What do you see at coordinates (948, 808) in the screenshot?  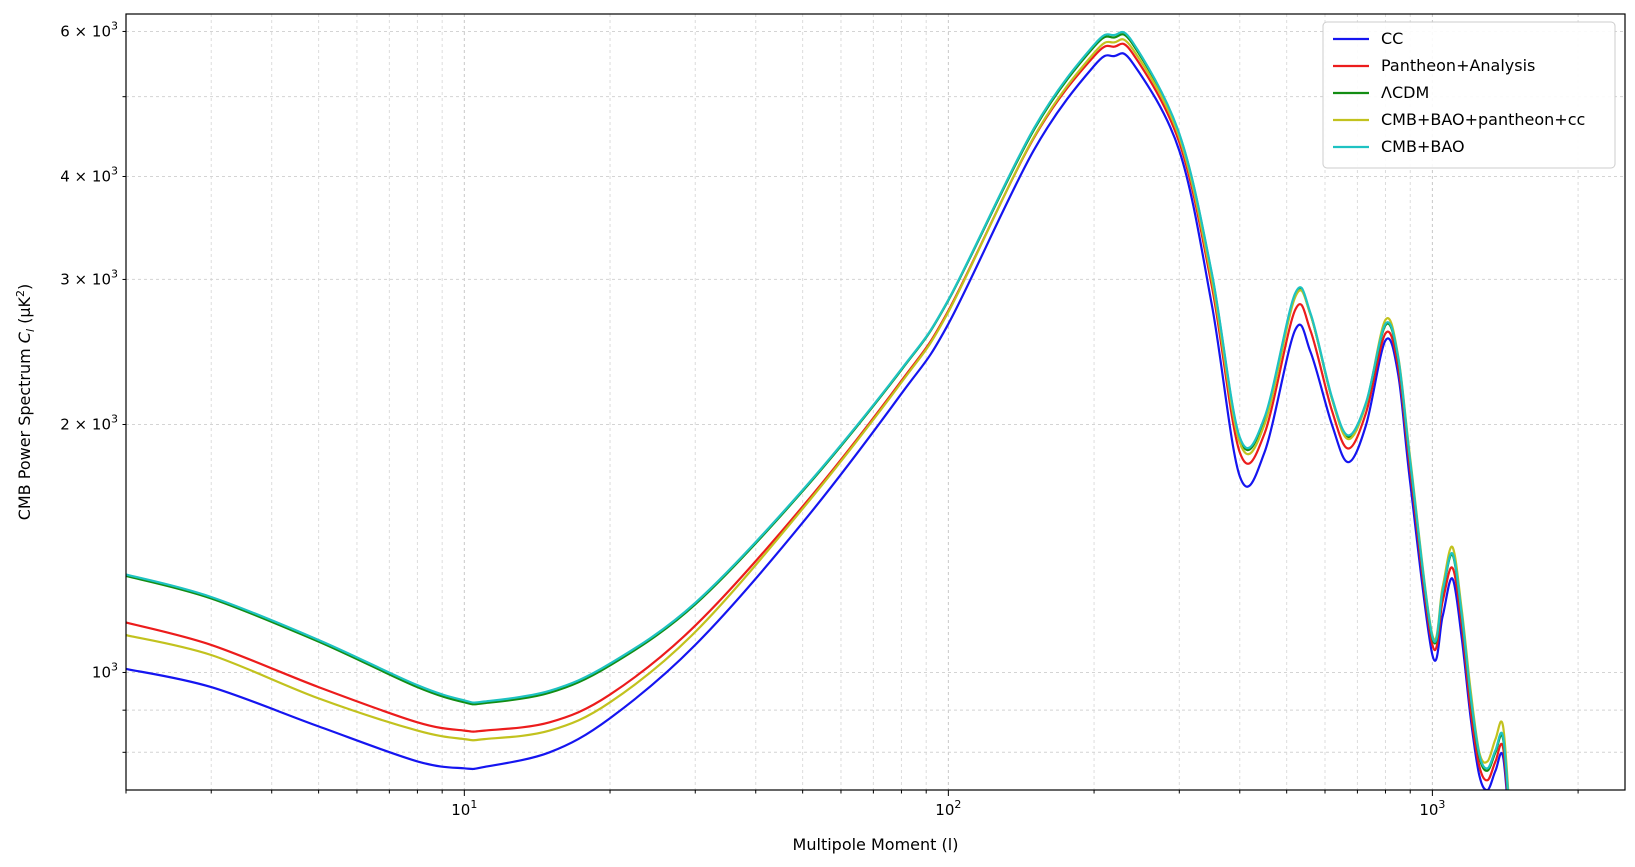 I see `x-tick-label: 10²` at bounding box center [948, 808].